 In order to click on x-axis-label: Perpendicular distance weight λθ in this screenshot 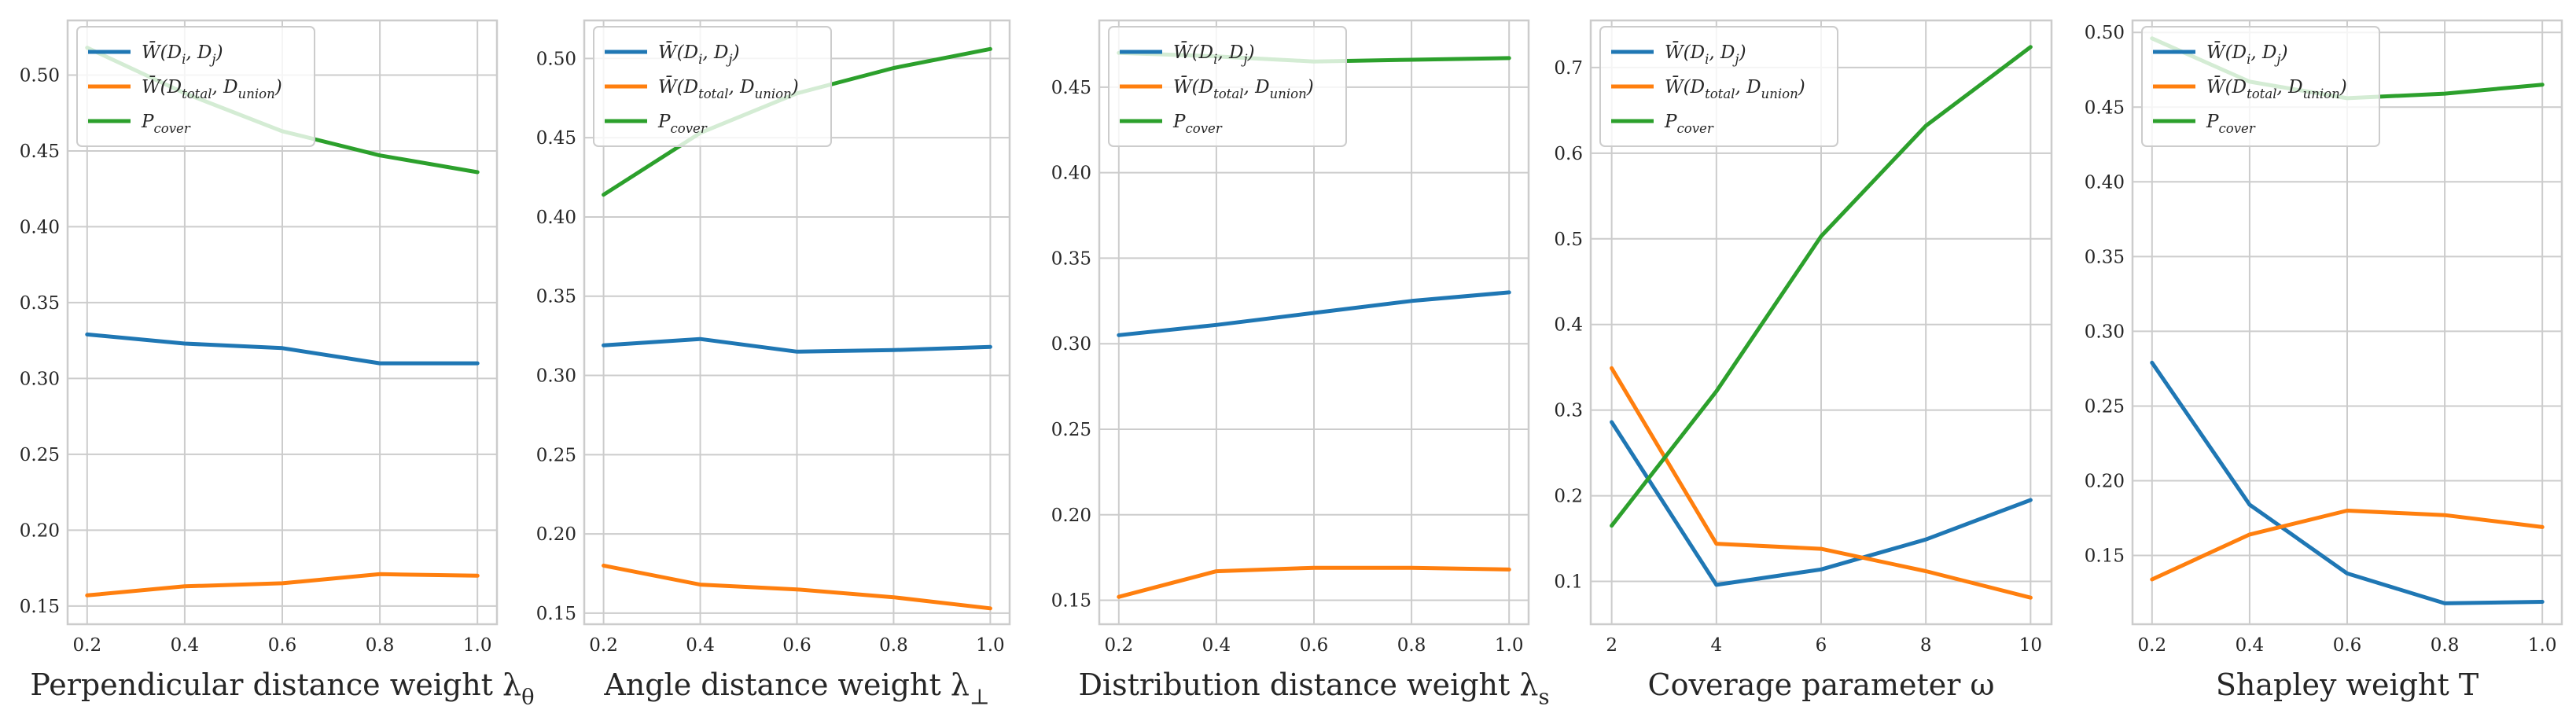, I will do `click(282, 688)`.